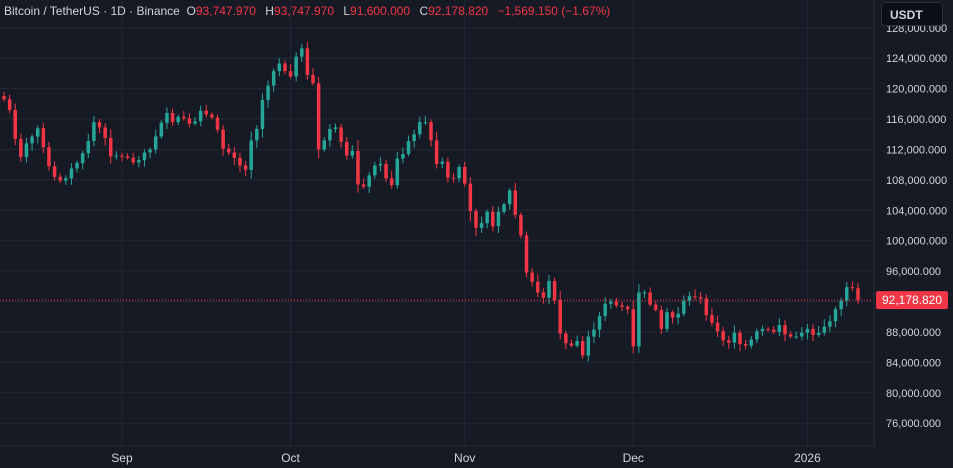 The width and height of the screenshot is (953, 468). What do you see at coordinates (92, 11) in the screenshot?
I see `symbol-title: Bitcoin / TetherUS · 1D · Binance` at bounding box center [92, 11].